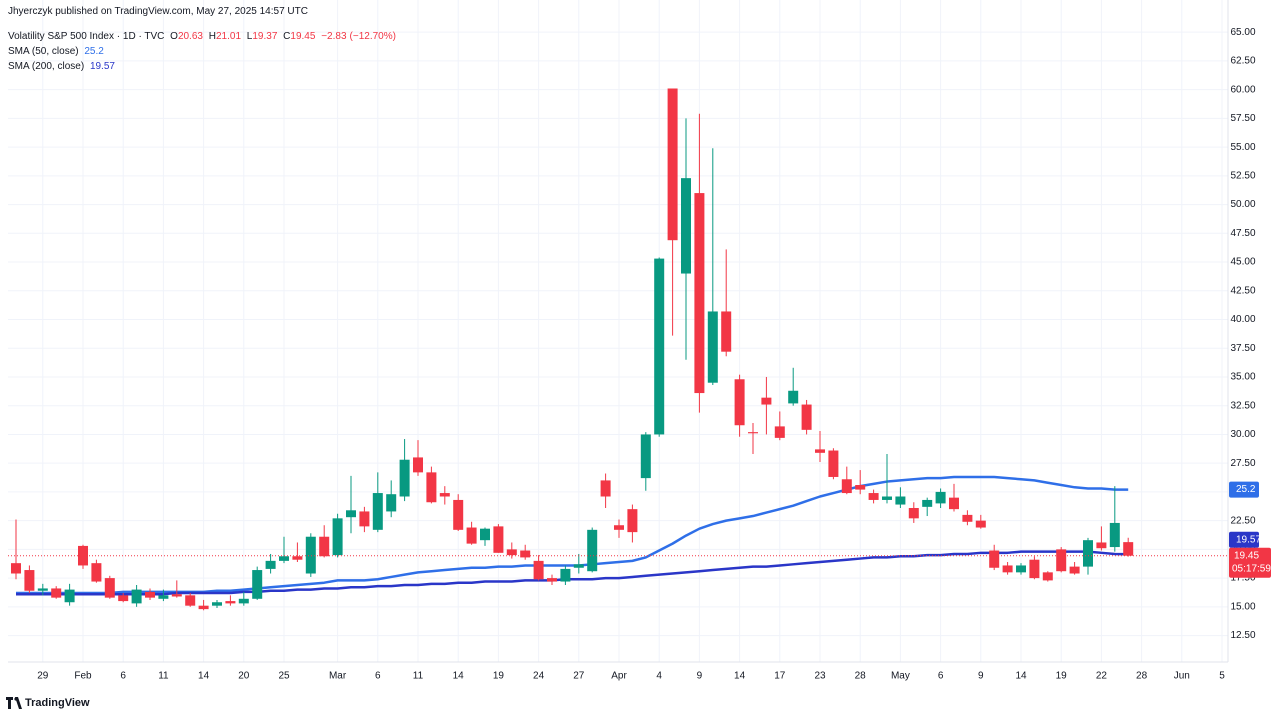 Image resolution: width=1280 pixels, height=720 pixels. I want to click on y-tick-label: 42.50, so click(1242, 290).